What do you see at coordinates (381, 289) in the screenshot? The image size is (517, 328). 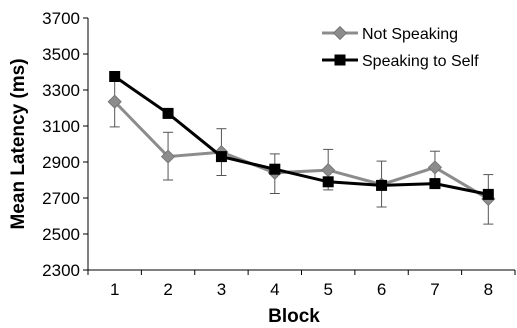 I see `x-tick-label: 6` at bounding box center [381, 289].